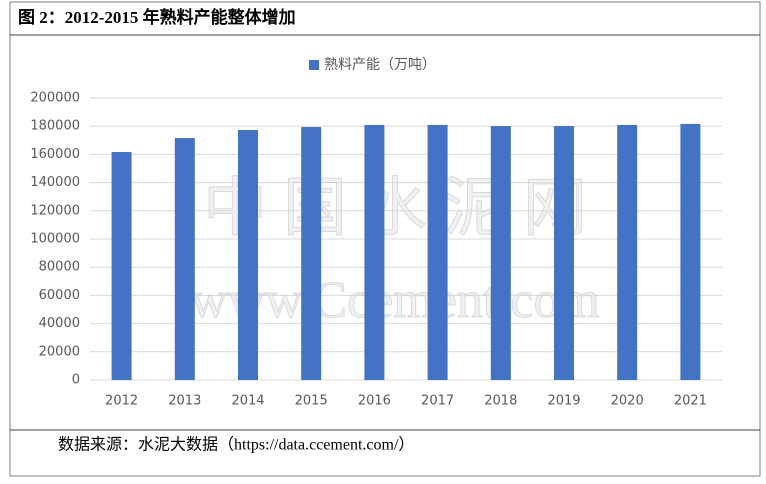  What do you see at coordinates (59, 351) in the screenshot?
I see `y-tick-label: 20000` at bounding box center [59, 351].